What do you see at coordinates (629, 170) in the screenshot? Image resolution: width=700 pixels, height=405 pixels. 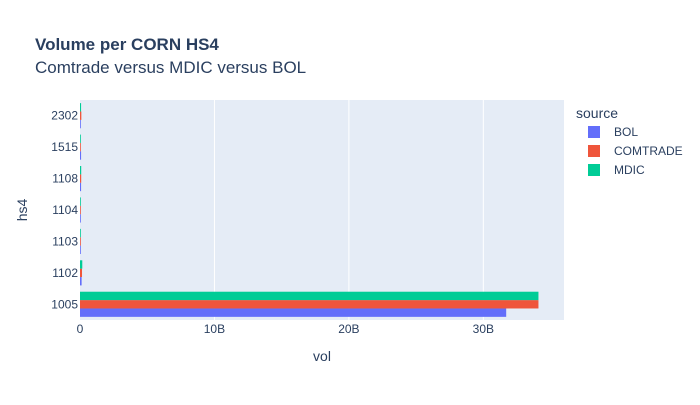 I see `legend-label: MDIC` at bounding box center [629, 170].